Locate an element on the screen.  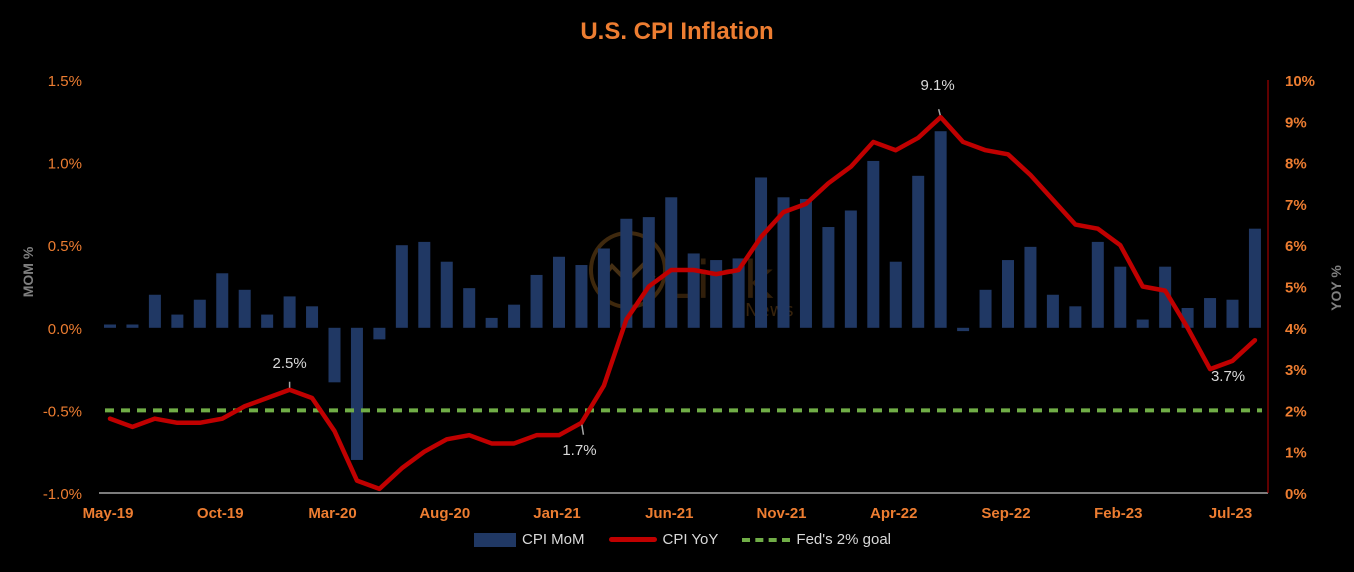
x-tick-label: Nov-21 is located at coordinates (781, 513).